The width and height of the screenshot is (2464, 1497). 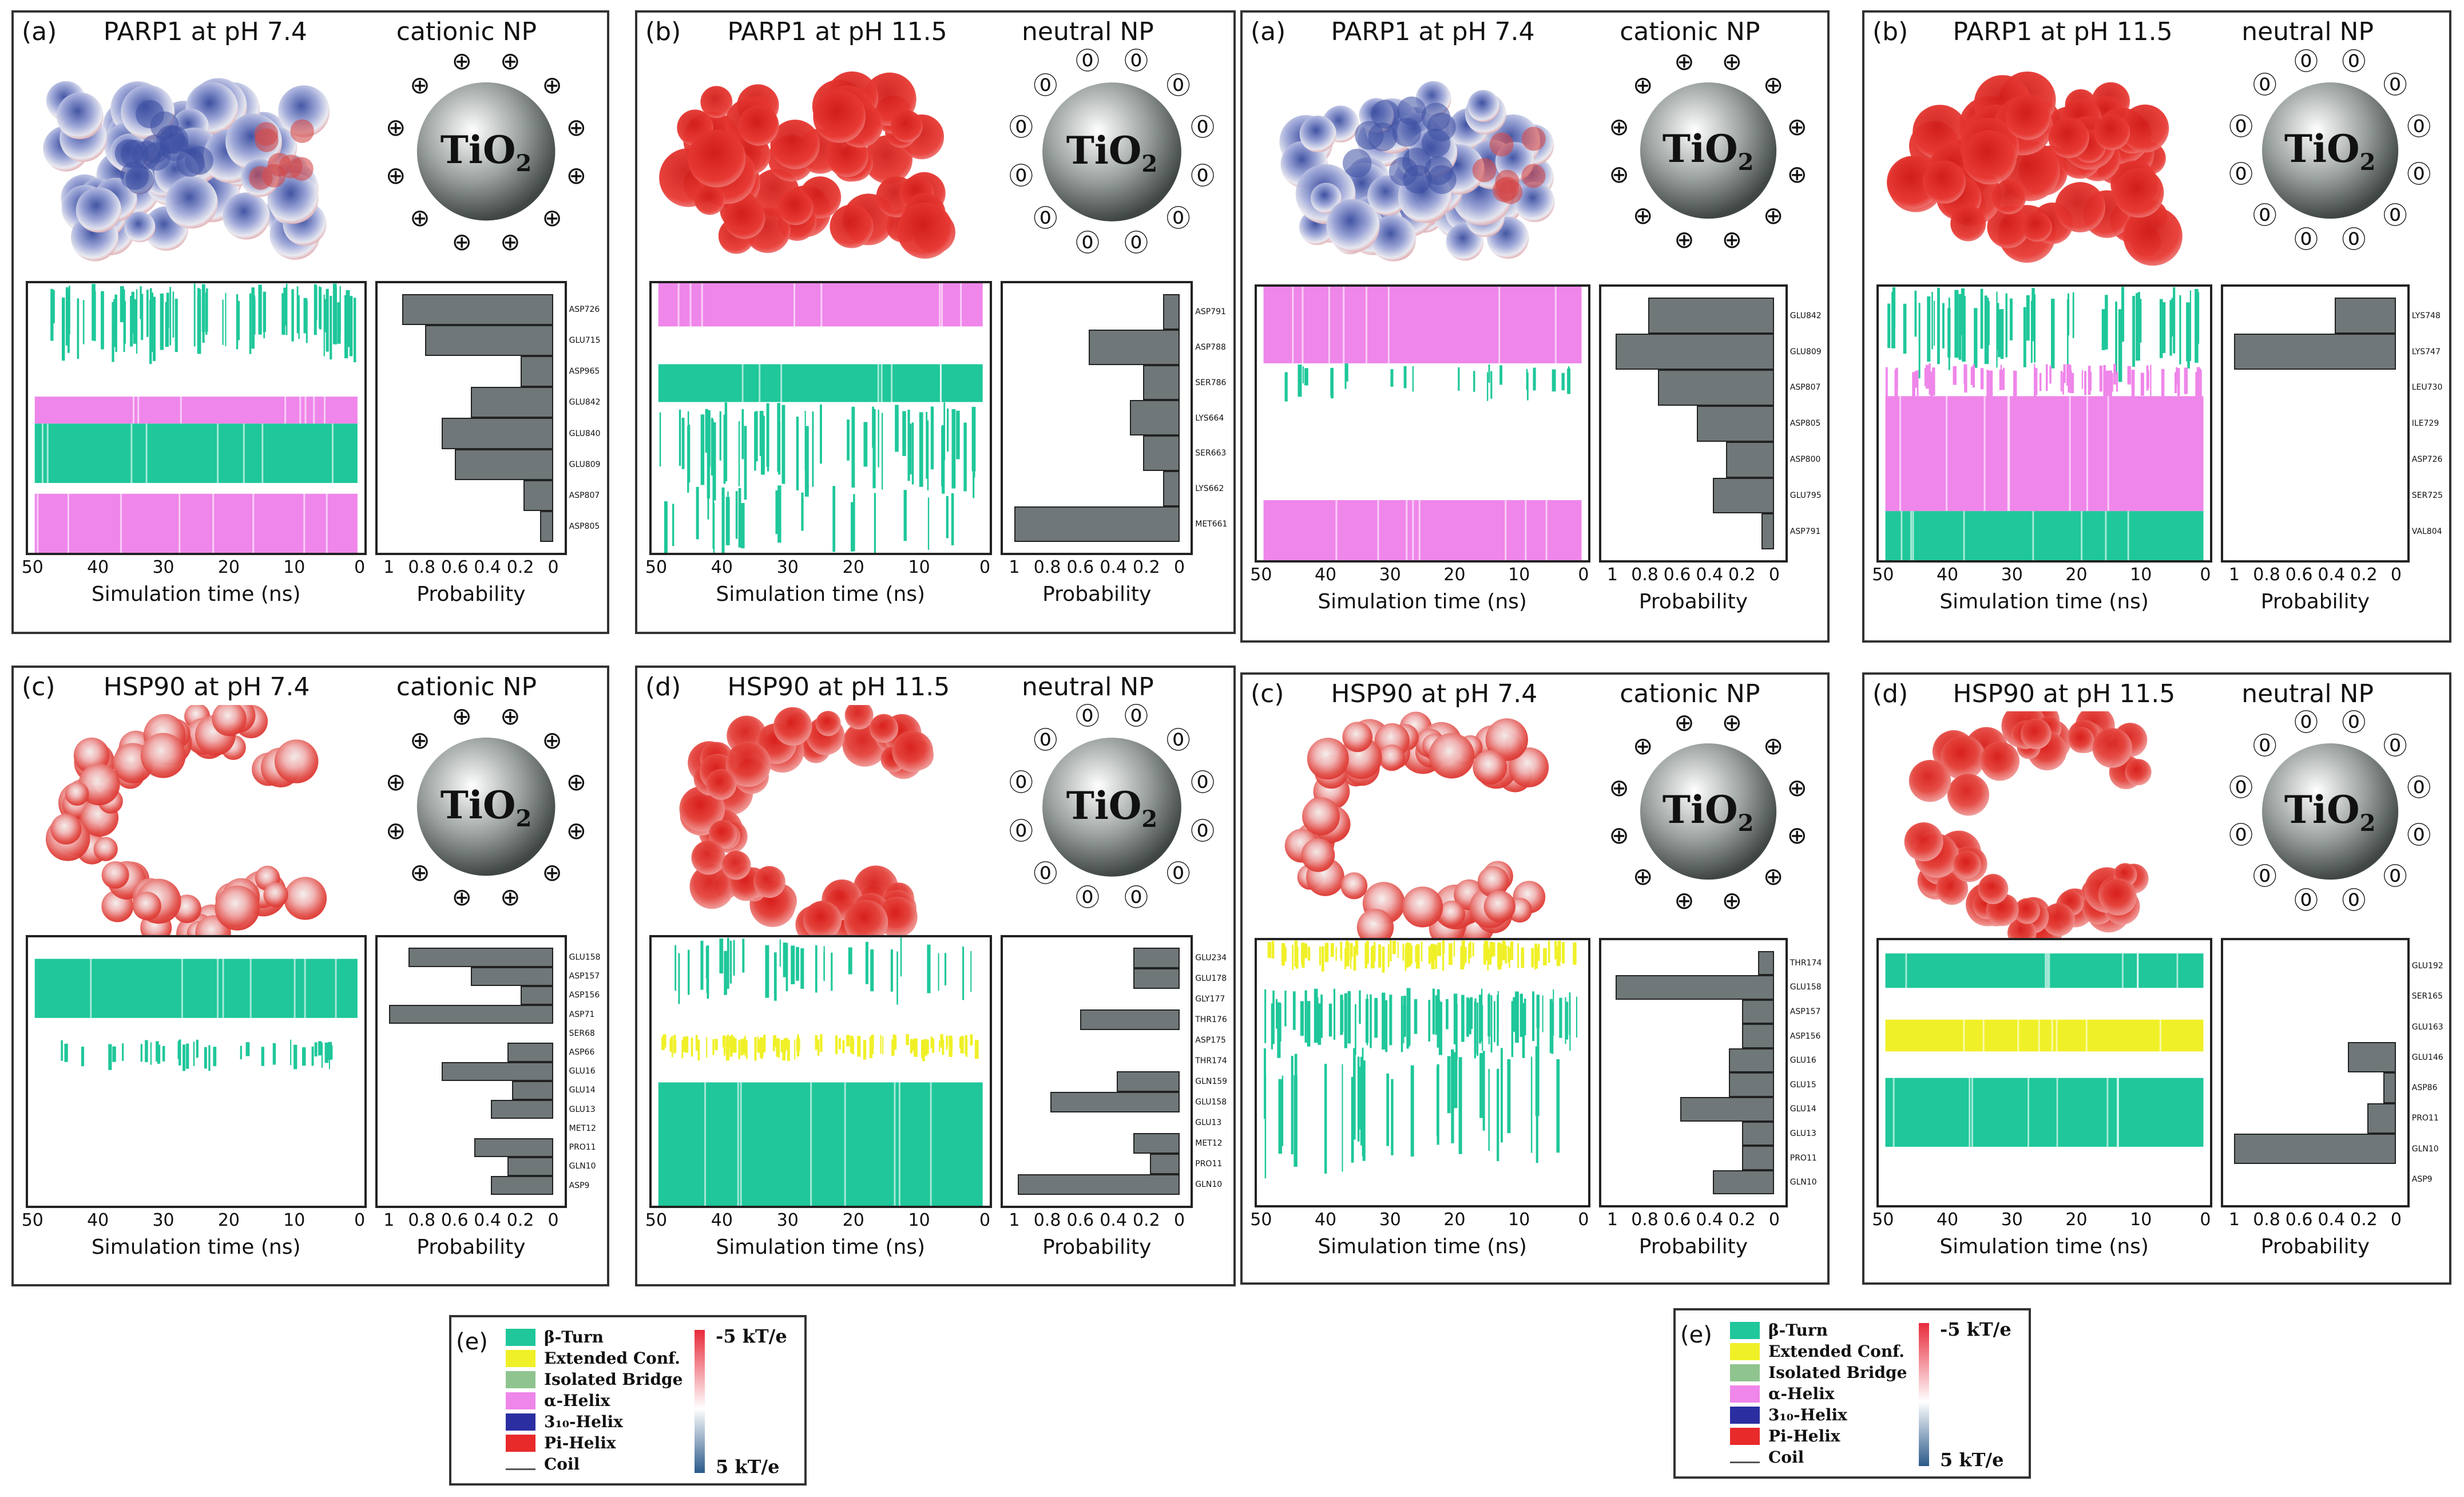 What do you see at coordinates (583, 1421) in the screenshot?
I see `legend-item: 3₁₀-Helix` at bounding box center [583, 1421].